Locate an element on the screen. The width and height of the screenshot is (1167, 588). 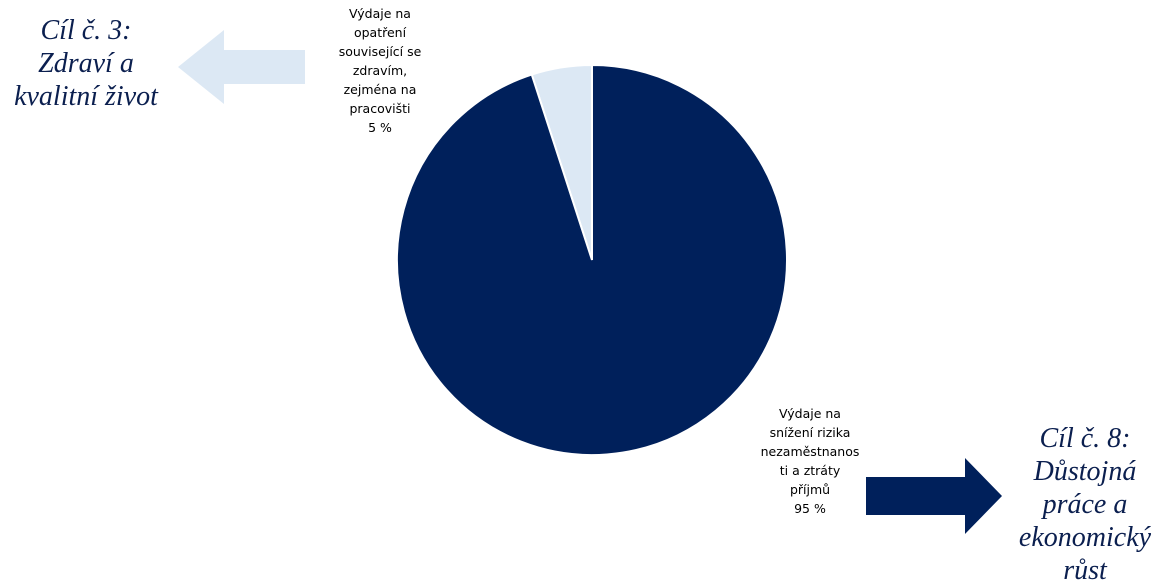
slice-value-label: 5 % is located at coordinates (380, 127).